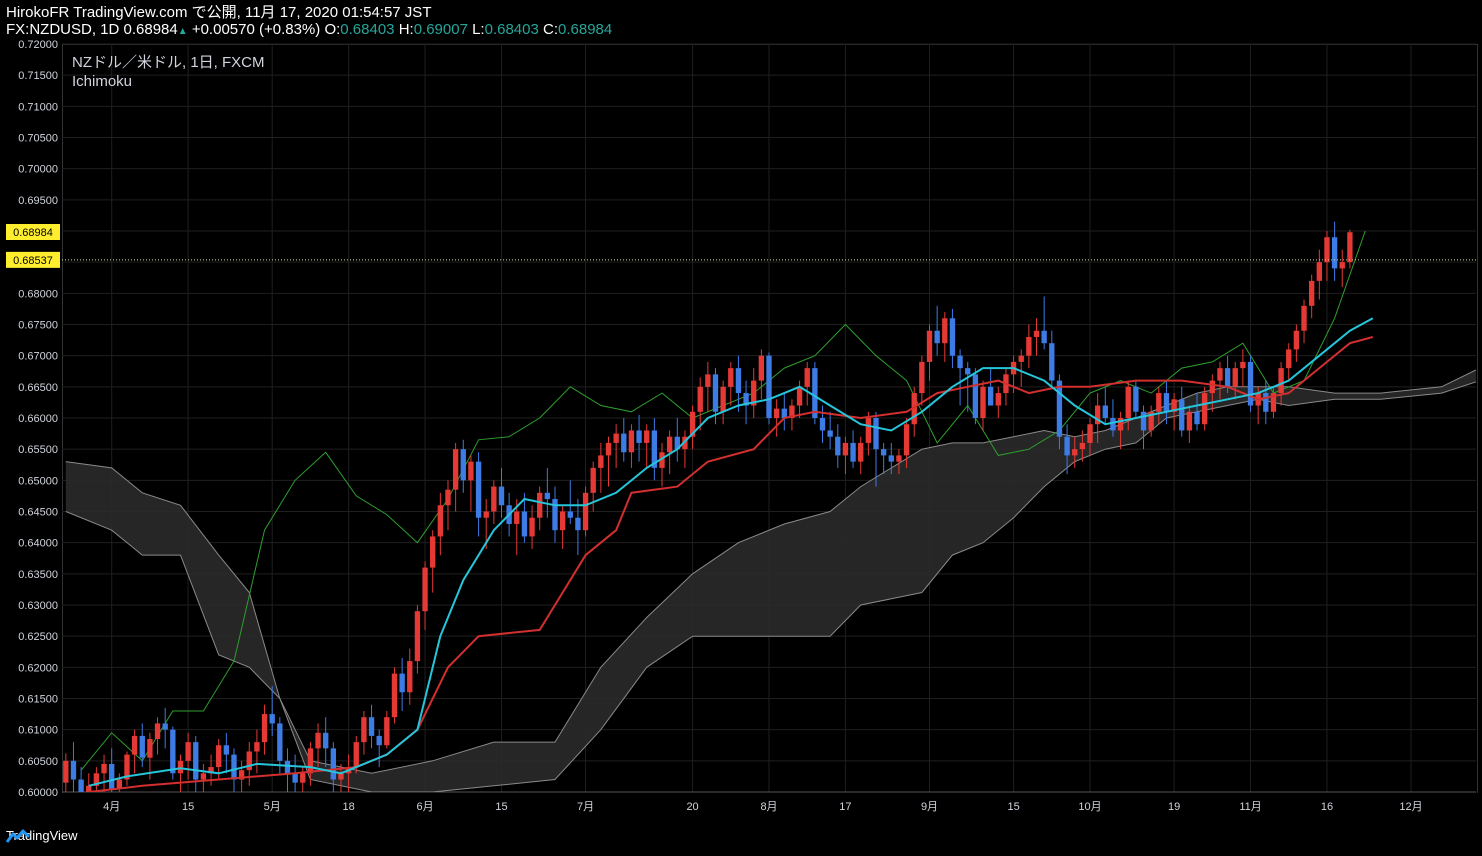 This screenshot has height=856, width=1482. I want to click on low-value: 0.68403, so click(511, 29).